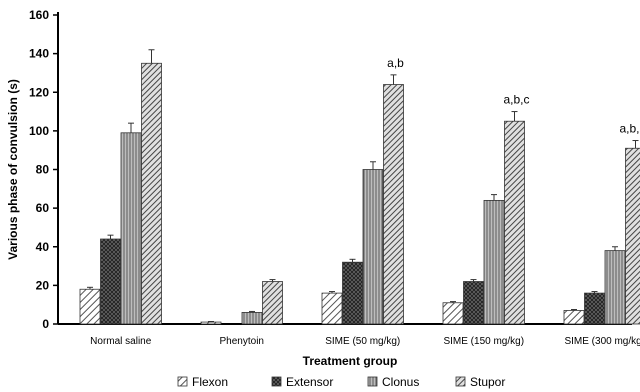 The width and height of the screenshot is (640, 392). I want to click on y-axis-title: Various phase of convulsion (s), so click(13, 169).